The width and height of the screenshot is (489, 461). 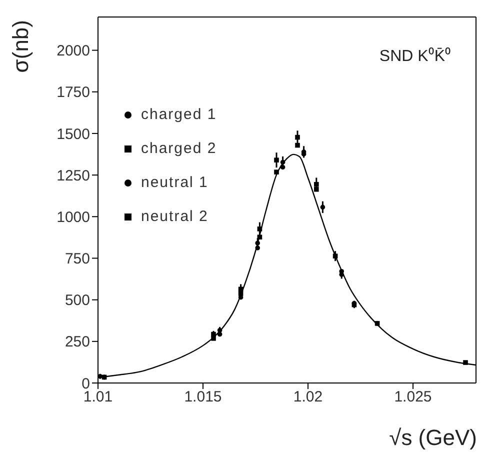 What do you see at coordinates (73, 175) in the screenshot?
I see `y-tick-label: 1250` at bounding box center [73, 175].